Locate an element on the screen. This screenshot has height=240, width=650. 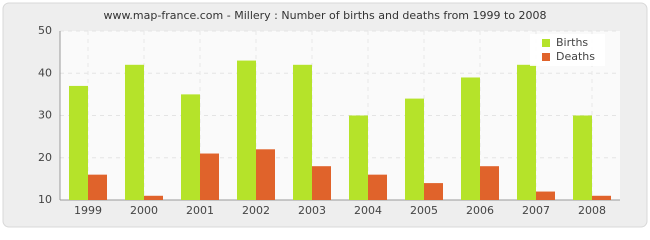
x-tick-label: 2005 is located at coordinates (424, 210).